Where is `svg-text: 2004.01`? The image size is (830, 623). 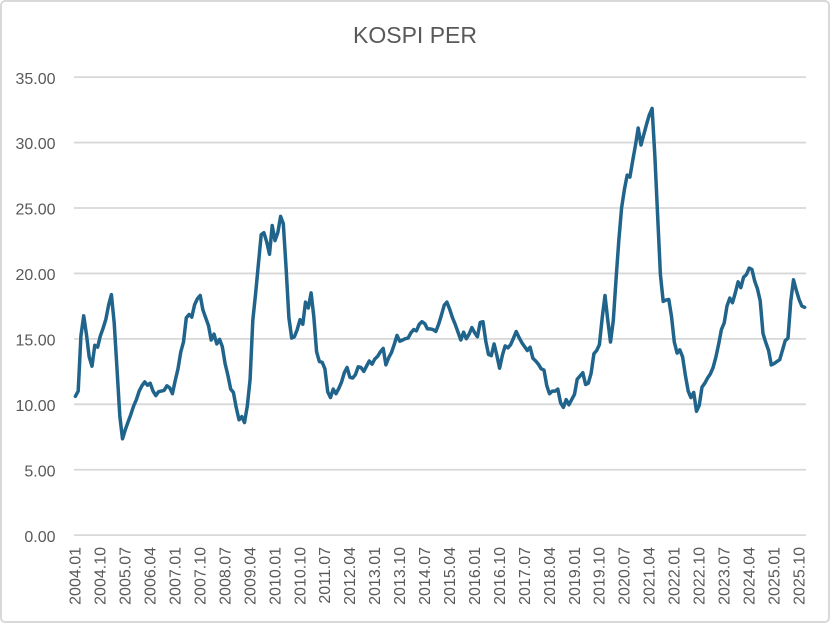
svg-text: 2004.01 is located at coordinates (76, 576).